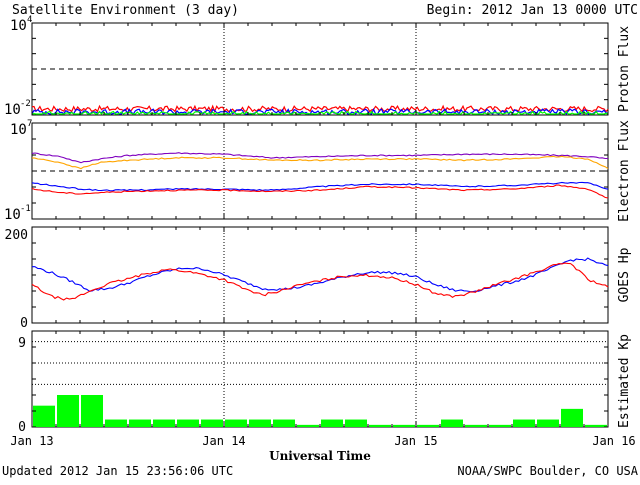 The width and height of the screenshot is (640, 485). Describe the element at coordinates (22, 343) in the screenshot. I see `kp-ytick-top: 9` at that location.